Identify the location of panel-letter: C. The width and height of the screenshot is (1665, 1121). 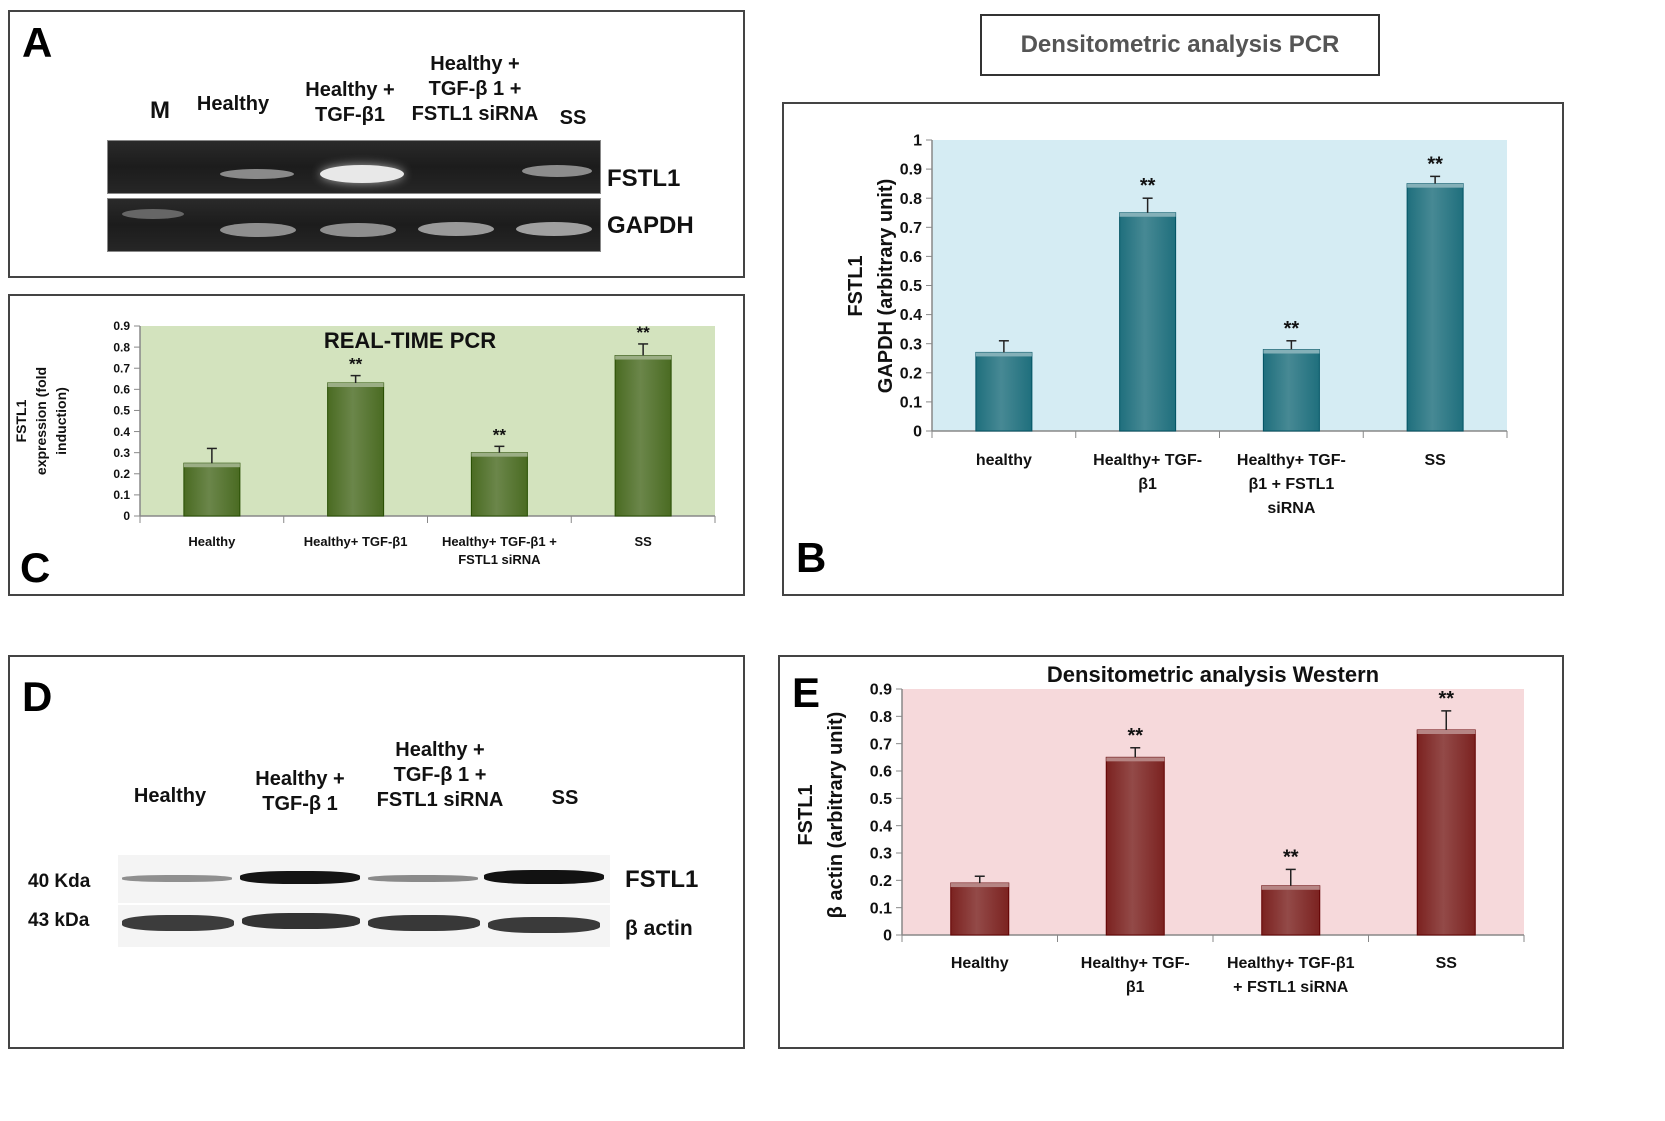
(35, 567).